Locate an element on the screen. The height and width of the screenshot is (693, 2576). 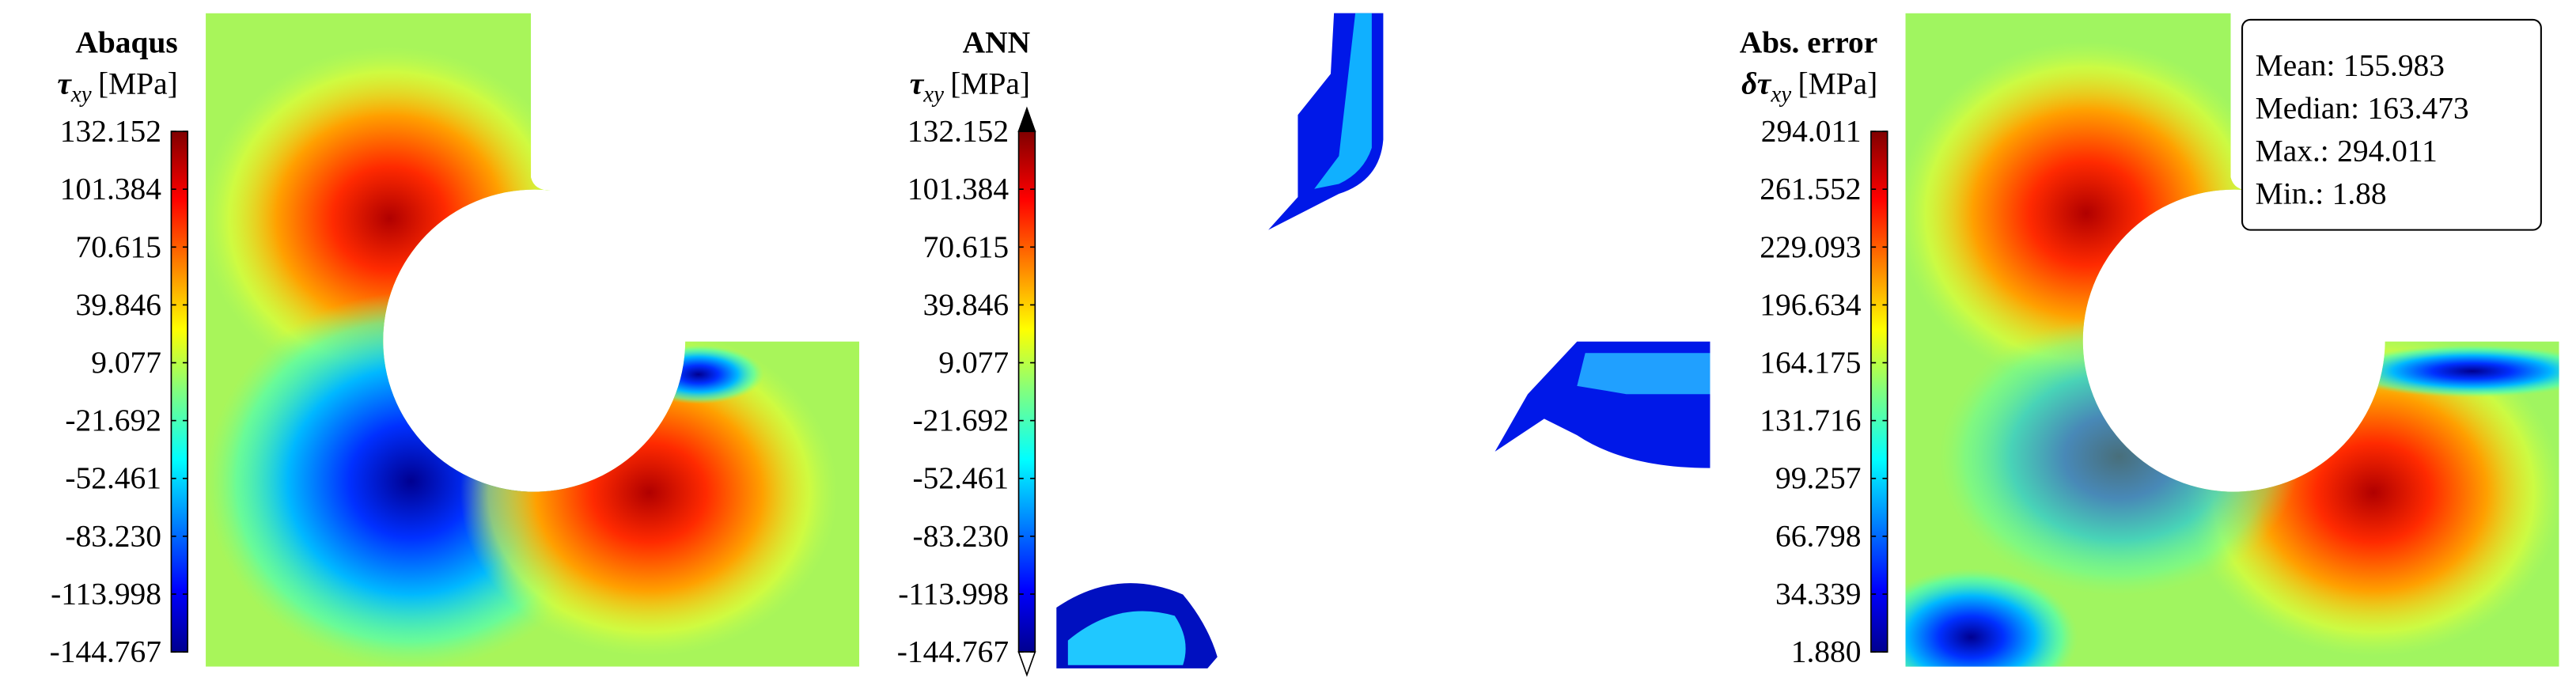
stat-line: Max.: 294.011 is located at coordinates (2347, 151).